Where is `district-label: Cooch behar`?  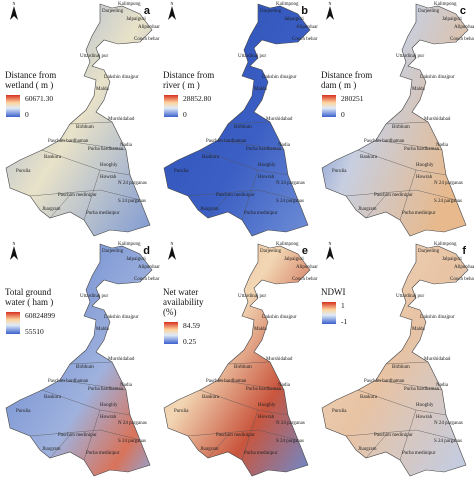 district-label: Cooch behar is located at coordinates (305, 279).